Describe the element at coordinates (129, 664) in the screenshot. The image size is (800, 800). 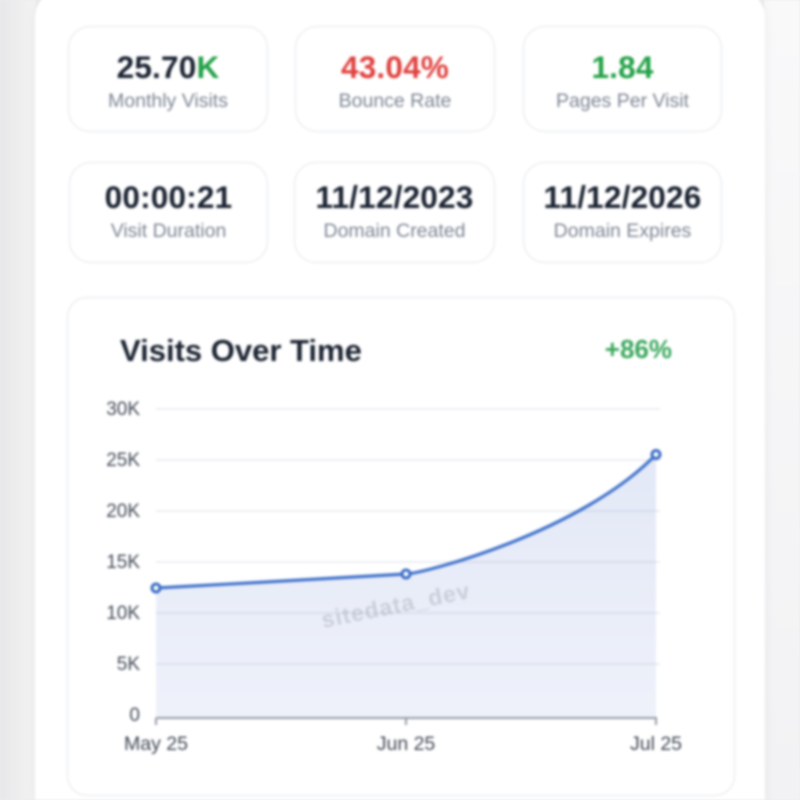
I see `svg-text: 5K` at that location.